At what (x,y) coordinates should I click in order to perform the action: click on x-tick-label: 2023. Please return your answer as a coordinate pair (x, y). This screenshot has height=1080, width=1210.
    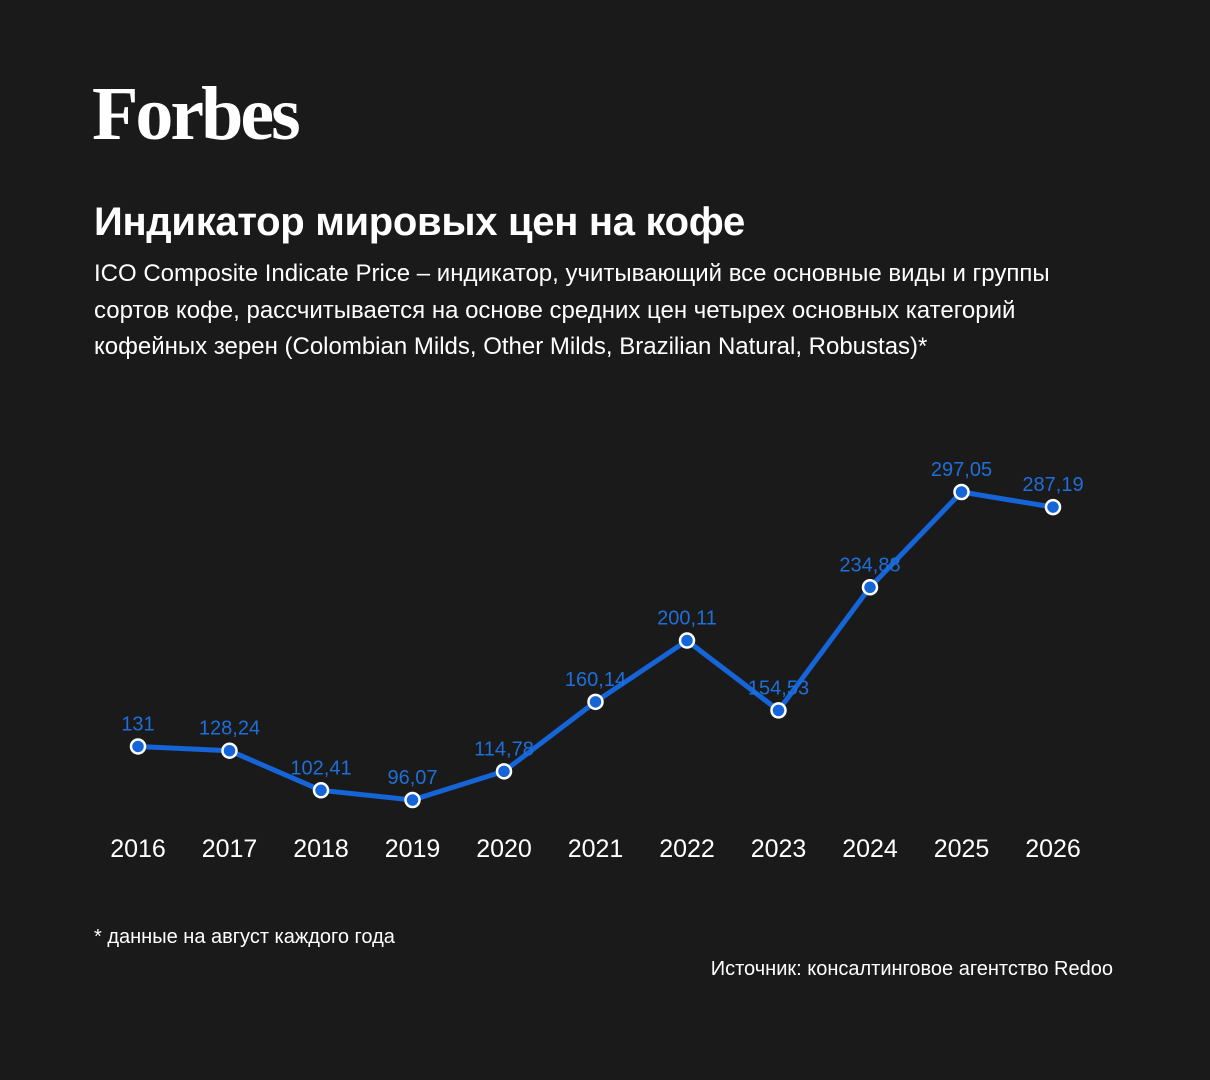
    Looking at the image, I should click on (779, 849).